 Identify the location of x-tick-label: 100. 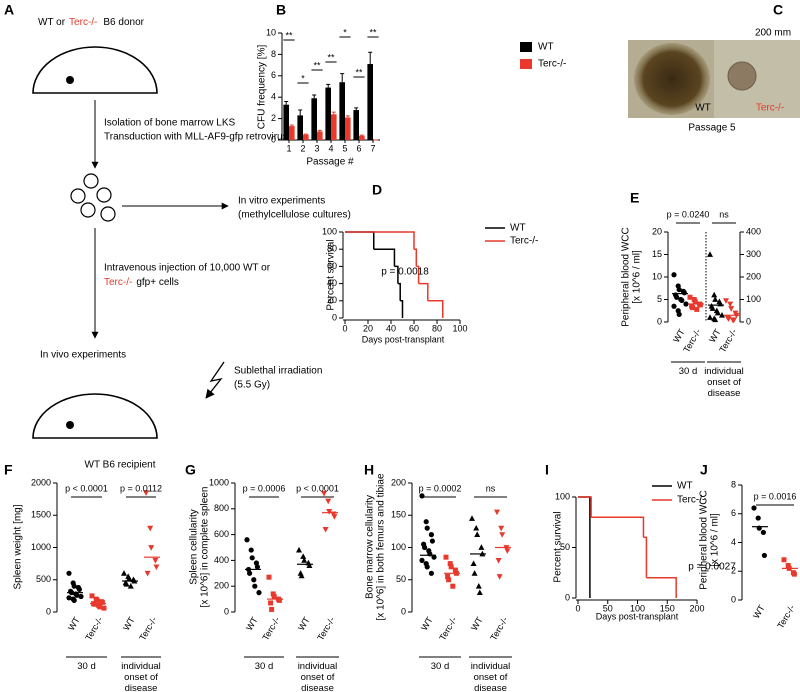
(637, 608).